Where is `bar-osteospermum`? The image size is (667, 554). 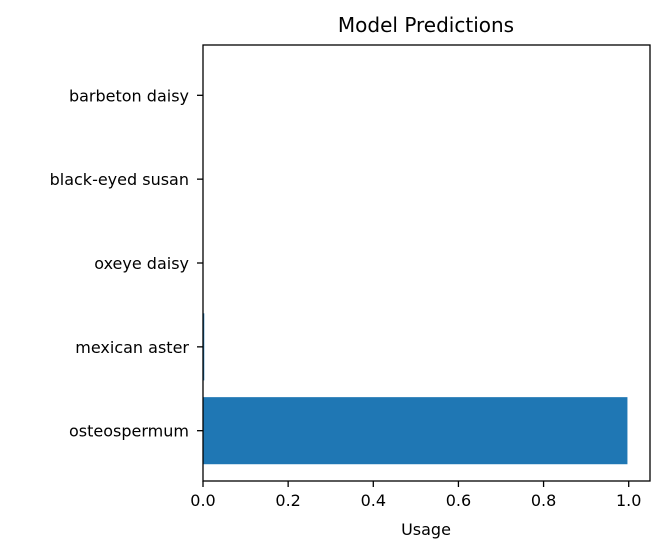 bar-osteospermum is located at coordinates (415, 431).